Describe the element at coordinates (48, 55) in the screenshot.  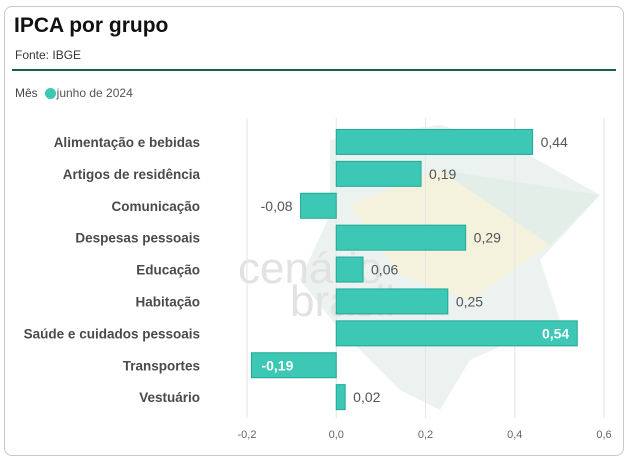
I see `source-note: Fonte: IBGE` at that location.